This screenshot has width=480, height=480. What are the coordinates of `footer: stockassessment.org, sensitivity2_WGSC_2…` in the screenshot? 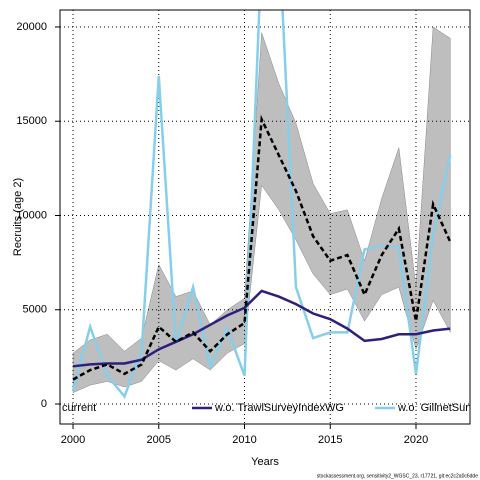 It's located at (397, 476).